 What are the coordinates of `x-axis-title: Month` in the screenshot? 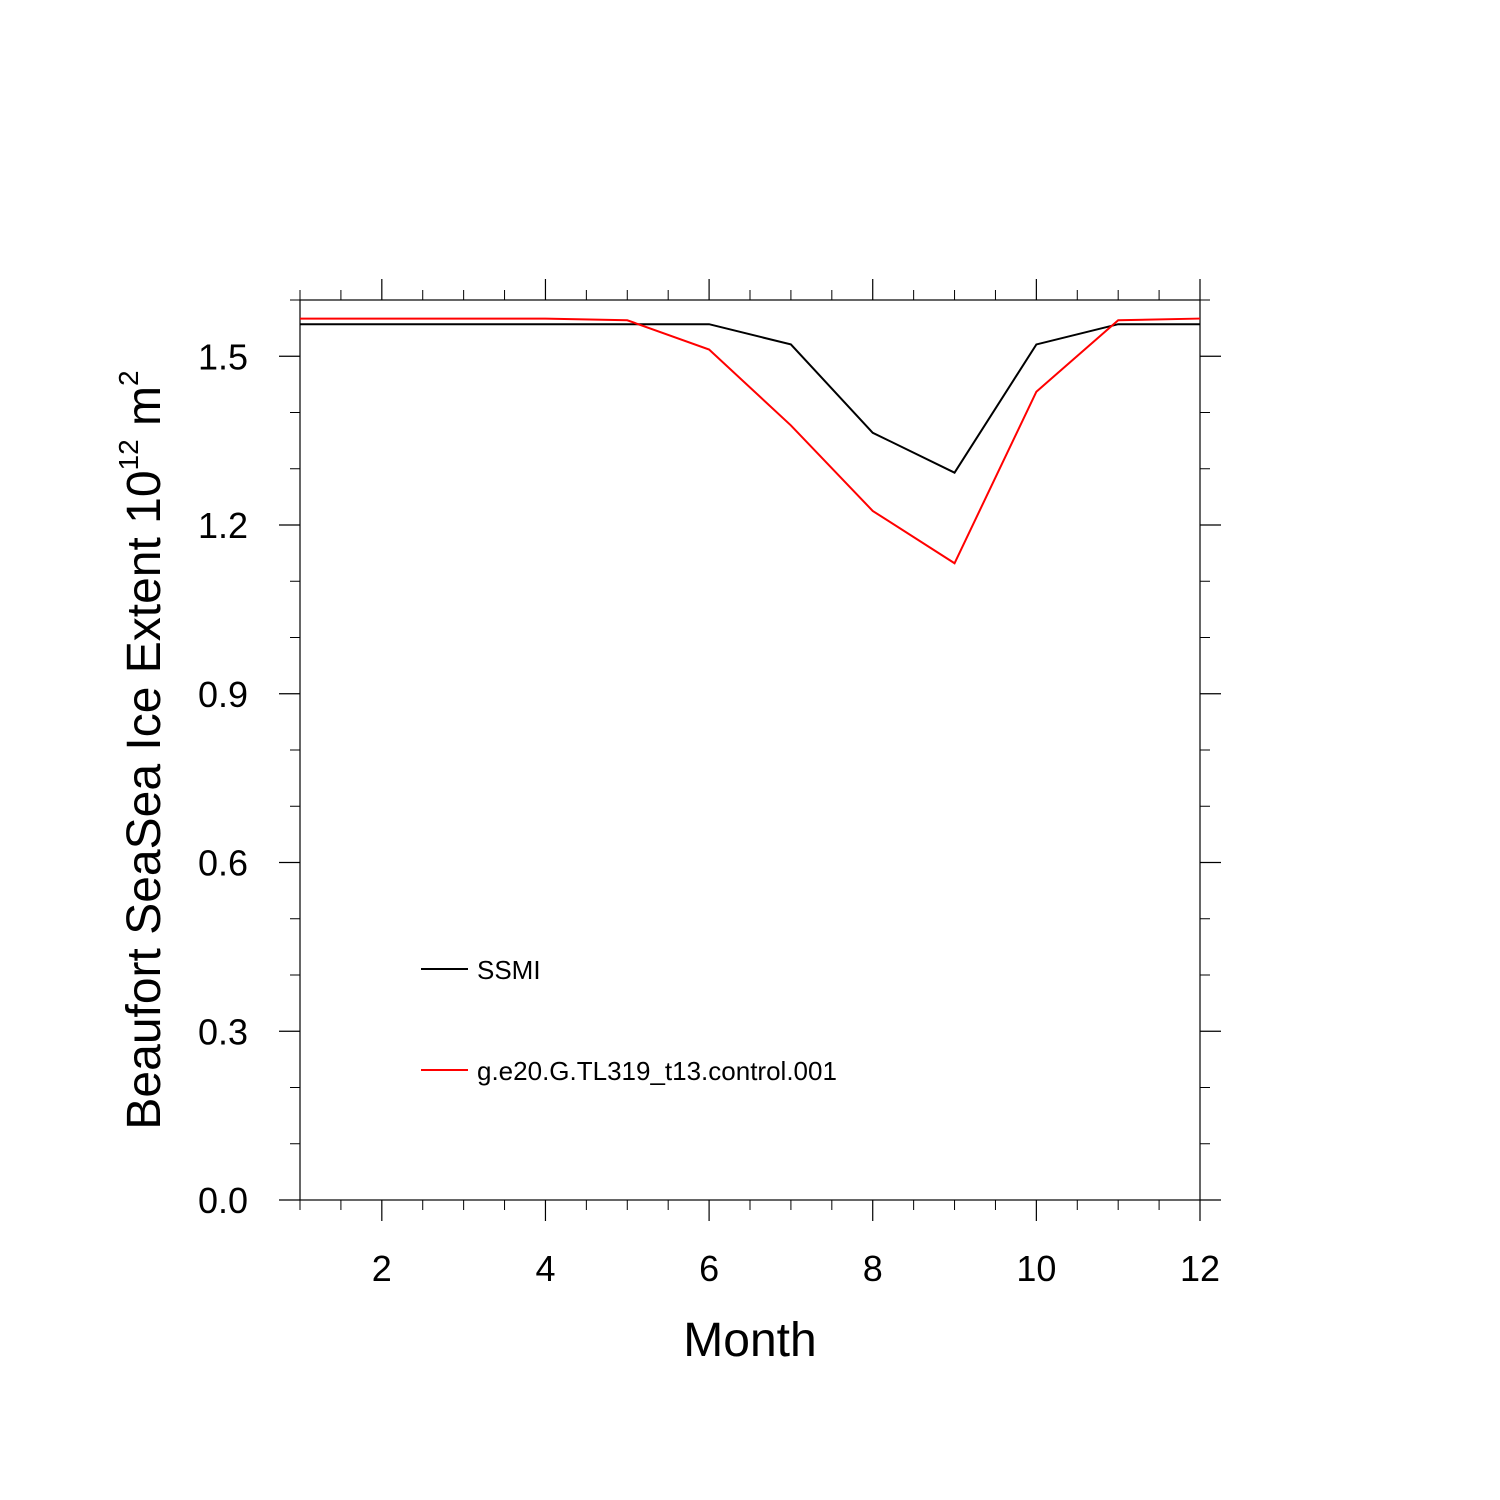 It's located at (749, 1340).